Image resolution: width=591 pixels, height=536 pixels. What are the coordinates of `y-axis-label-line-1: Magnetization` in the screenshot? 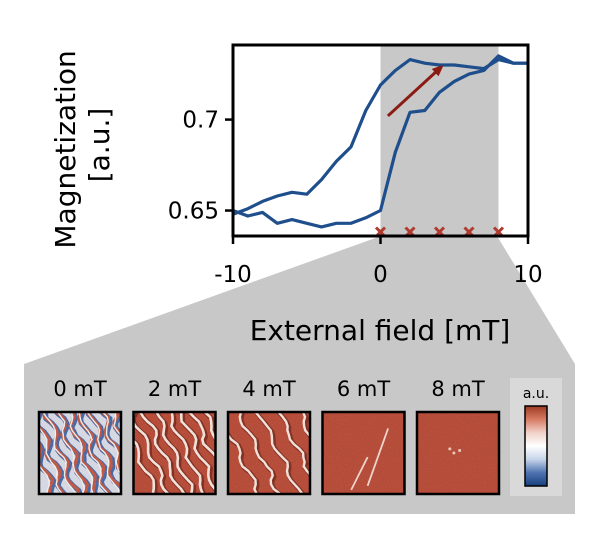 It's located at (65, 149).